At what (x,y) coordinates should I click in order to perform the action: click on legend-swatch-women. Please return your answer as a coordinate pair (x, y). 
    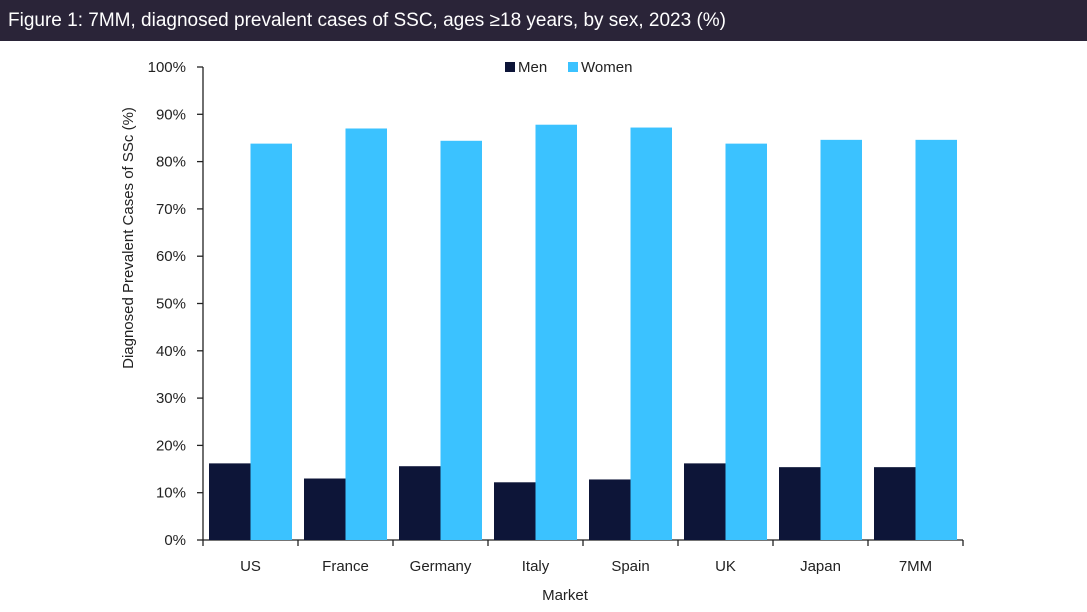
    Looking at the image, I should click on (573, 67).